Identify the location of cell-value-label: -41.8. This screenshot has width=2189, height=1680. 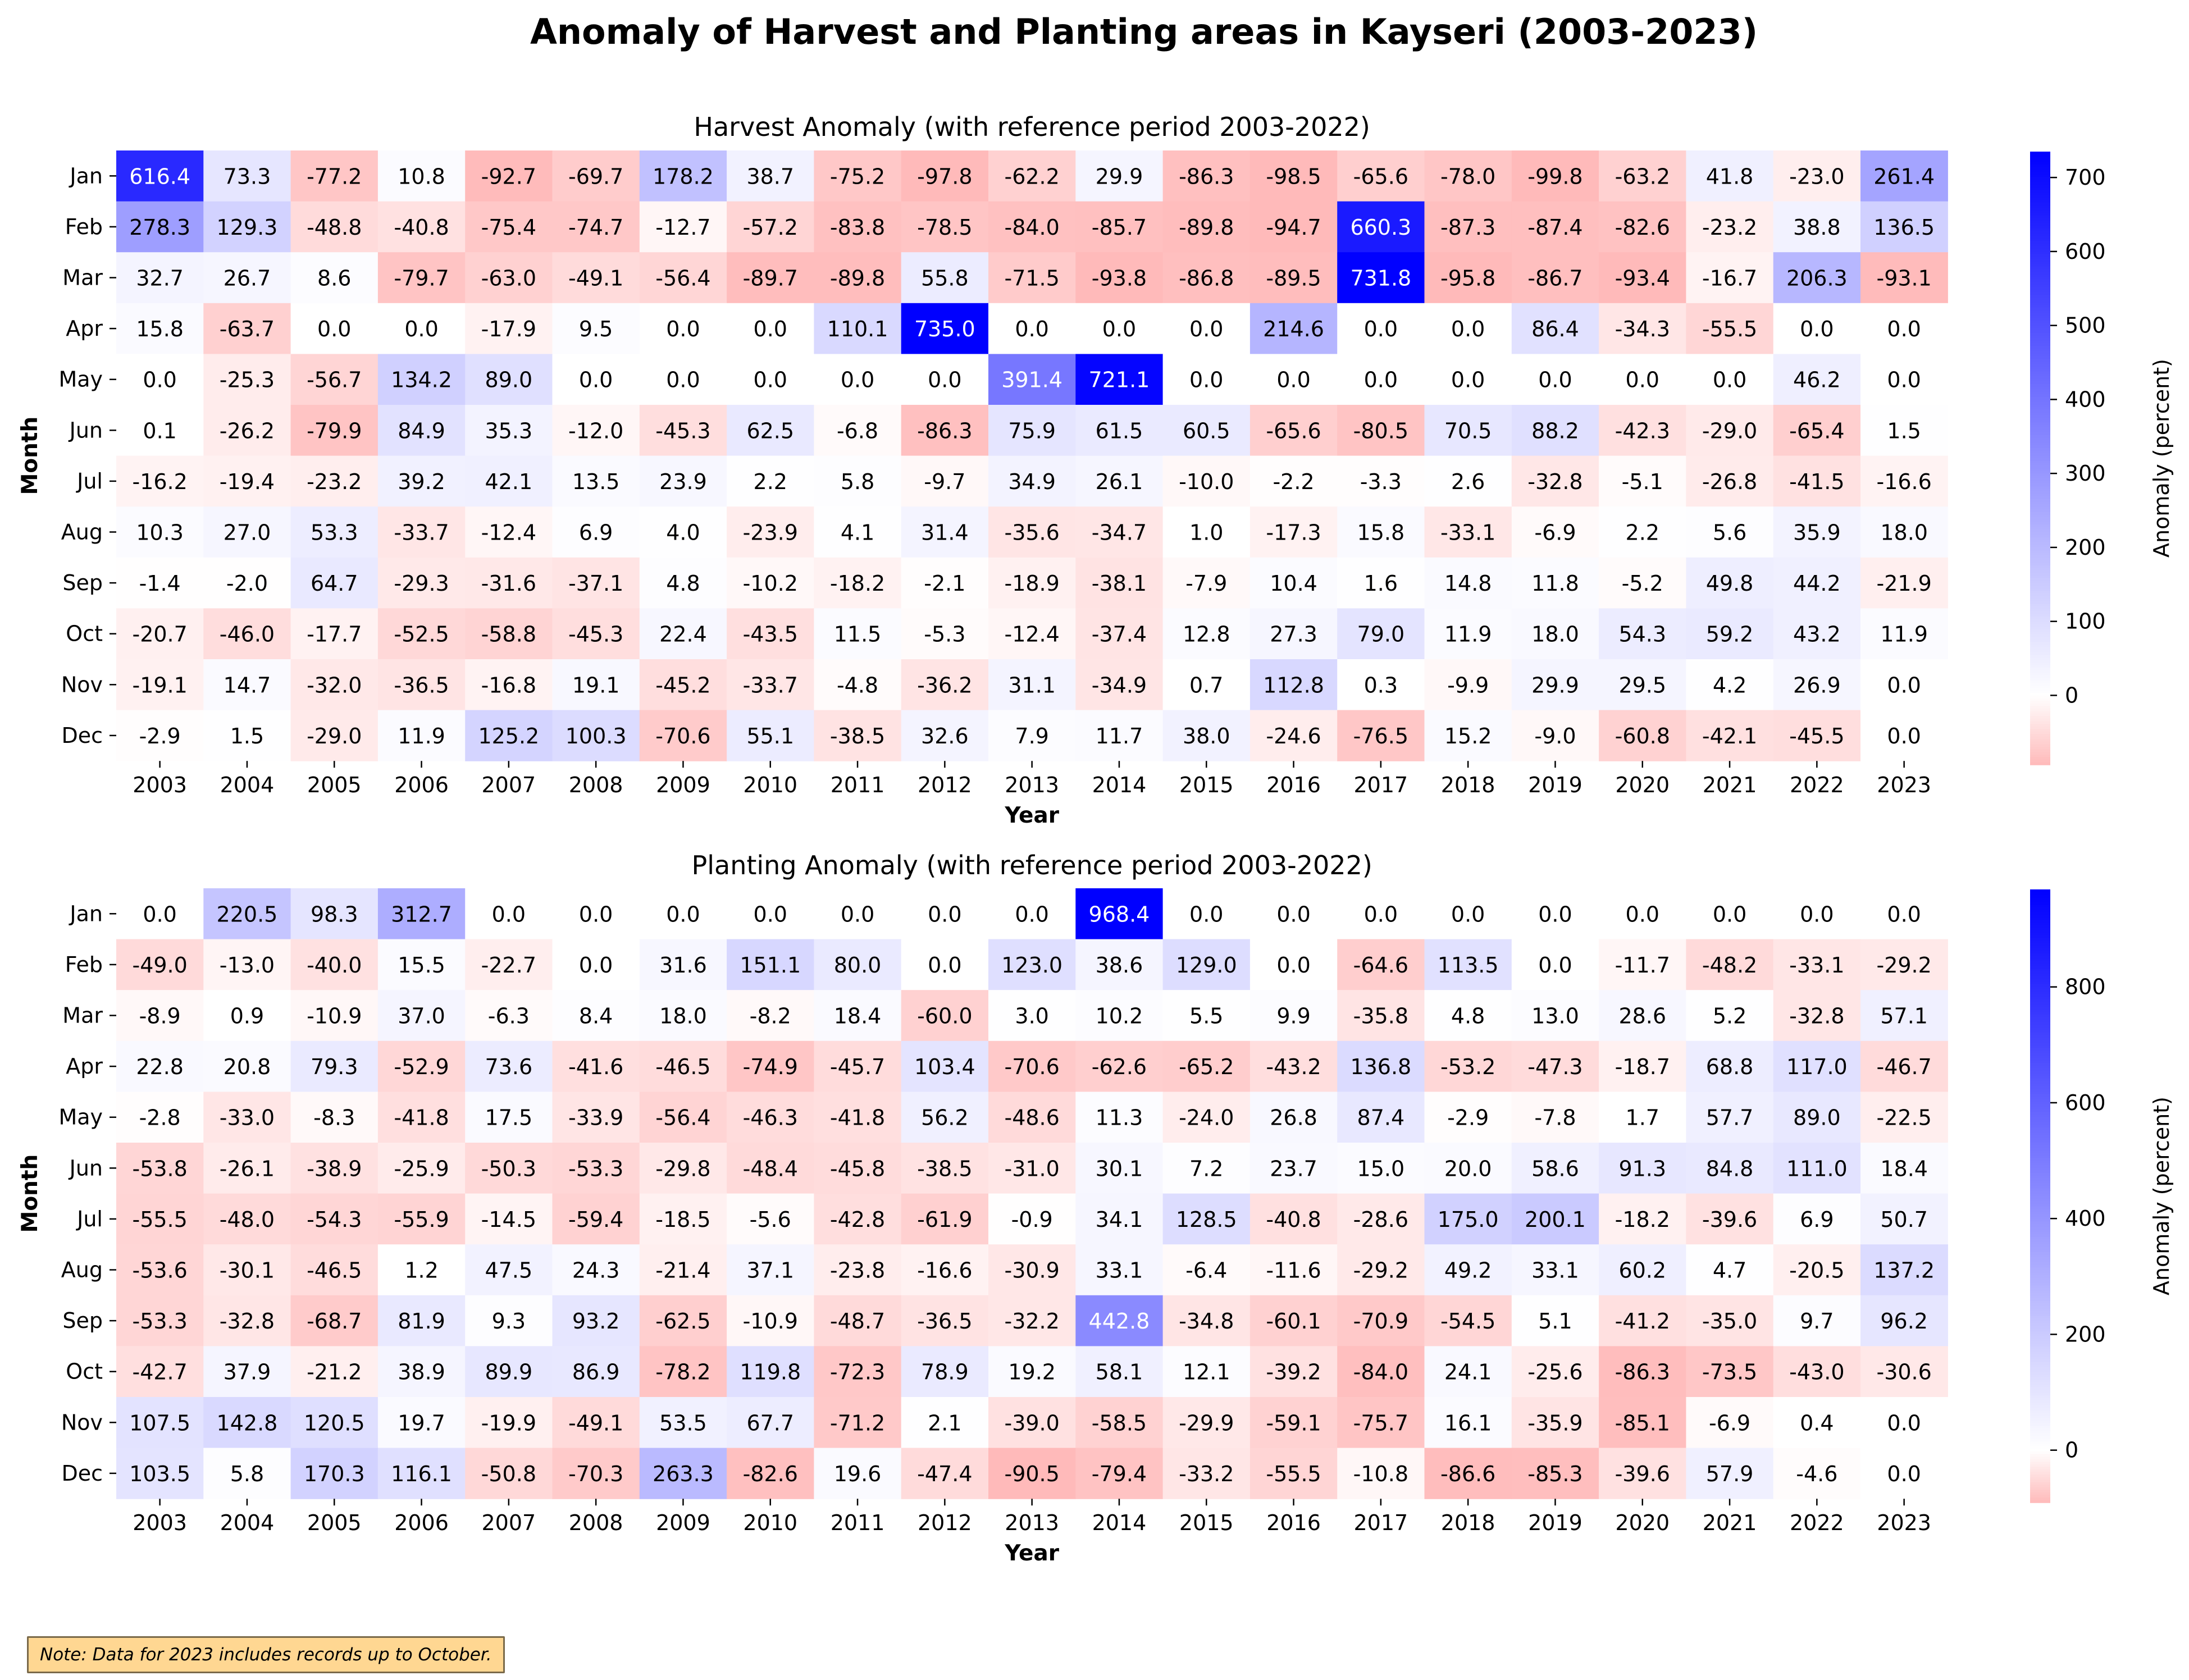
(422, 1118).